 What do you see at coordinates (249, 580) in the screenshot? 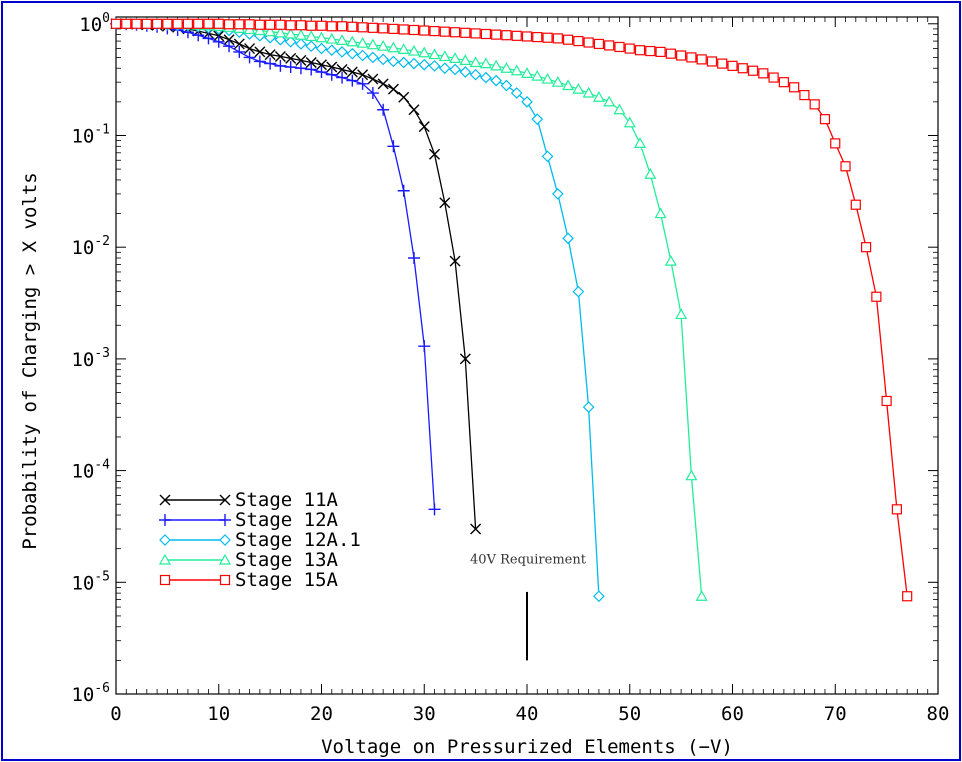
I see `legend-item: Stage 15A` at bounding box center [249, 580].